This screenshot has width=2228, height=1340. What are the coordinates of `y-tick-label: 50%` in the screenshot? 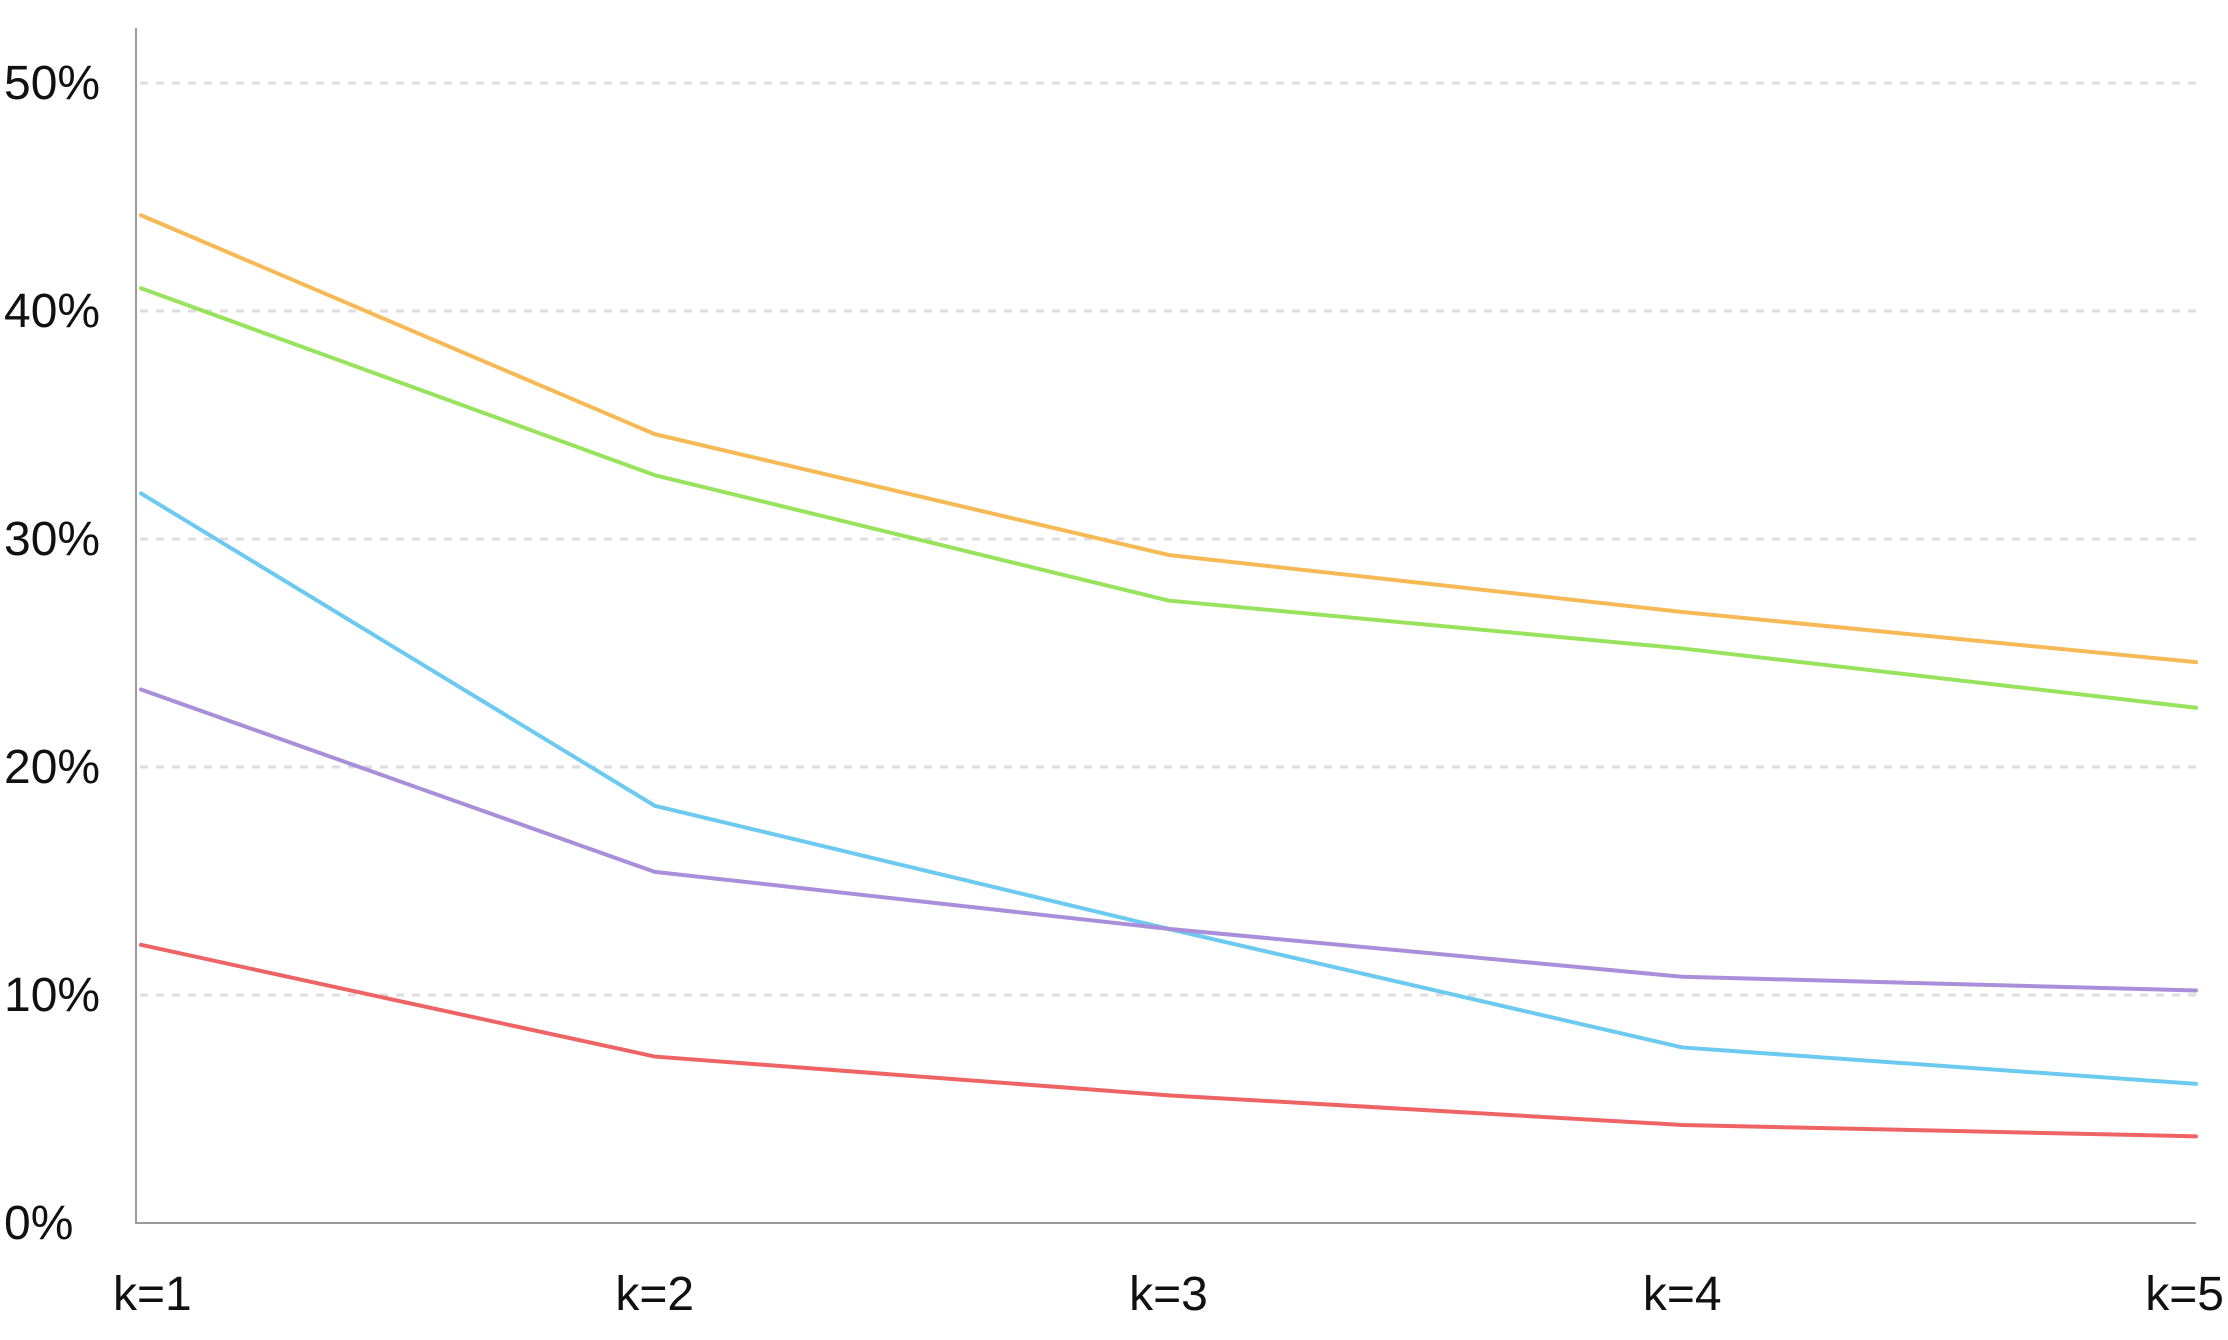 It's located at (52, 83).